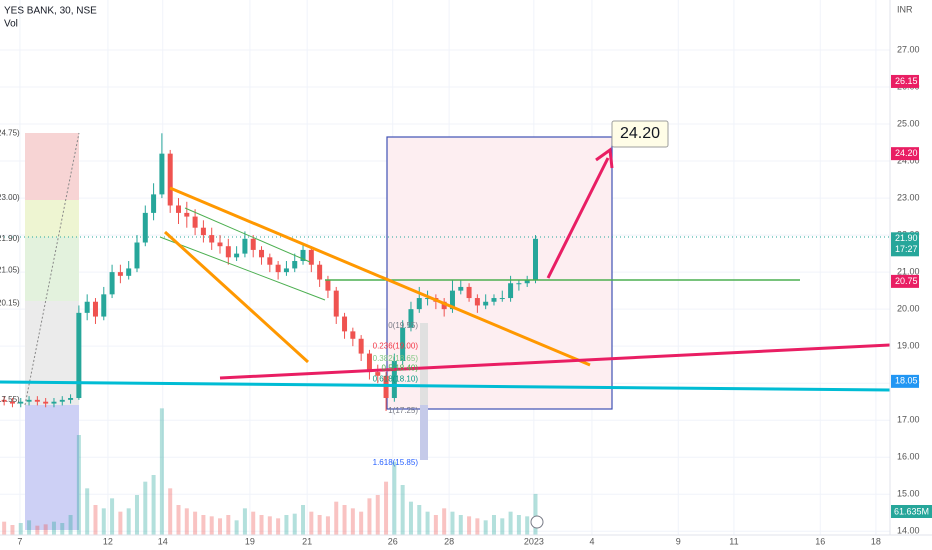 The height and width of the screenshot is (550, 932). I want to click on y-tick-label: 23.00, so click(908, 197).